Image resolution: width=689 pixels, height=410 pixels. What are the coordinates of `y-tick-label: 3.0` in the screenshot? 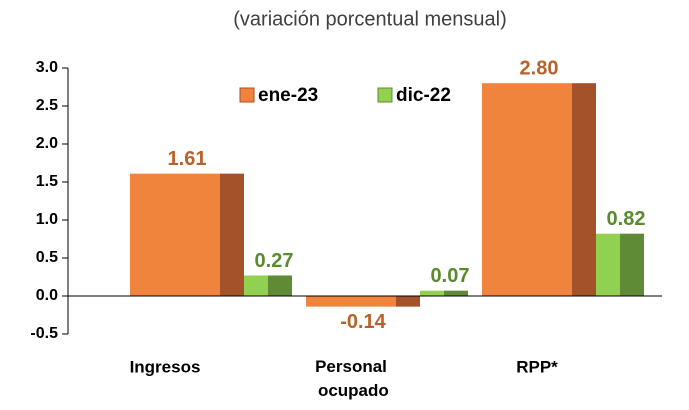 It's located at (47, 67).